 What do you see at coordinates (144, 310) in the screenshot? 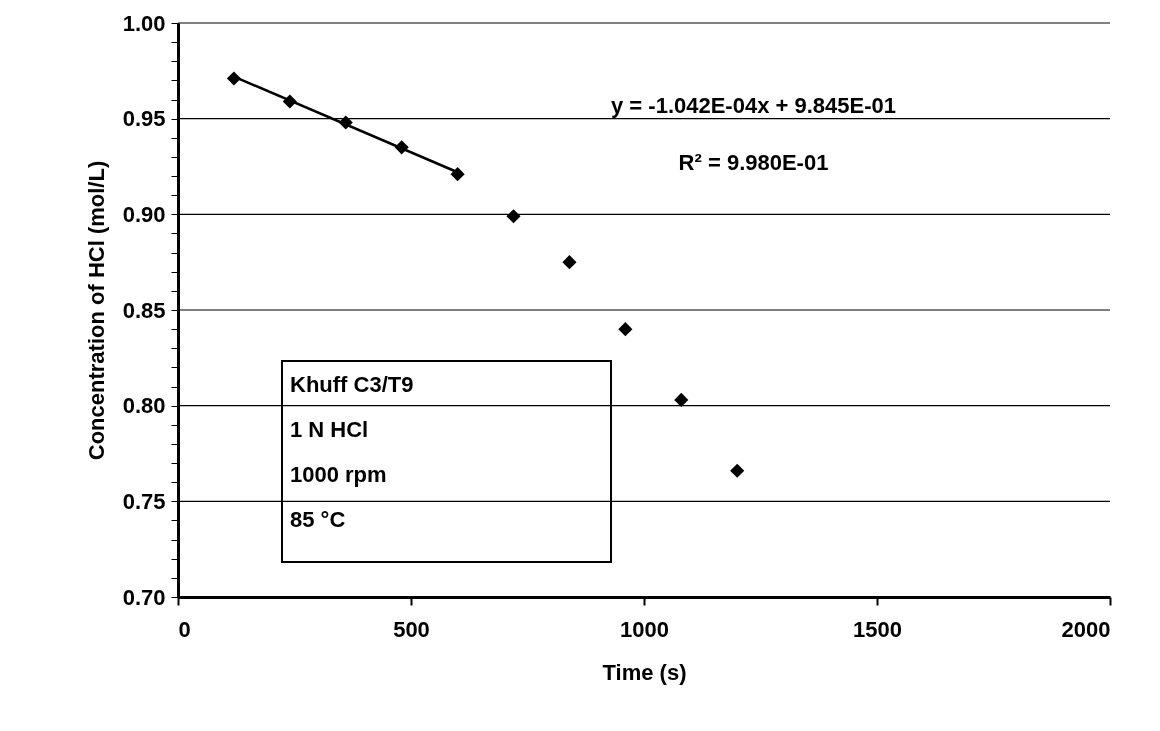
I see `y-tick-label: 0.85` at bounding box center [144, 310].